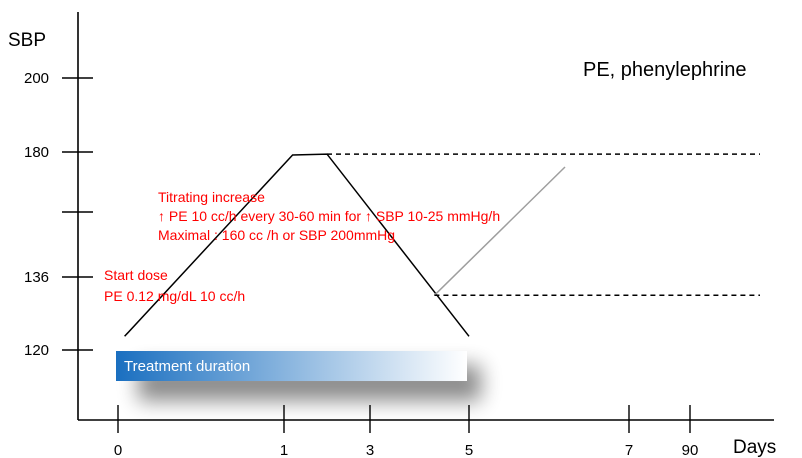  I want to click on x-tick-label: 90, so click(690, 450).